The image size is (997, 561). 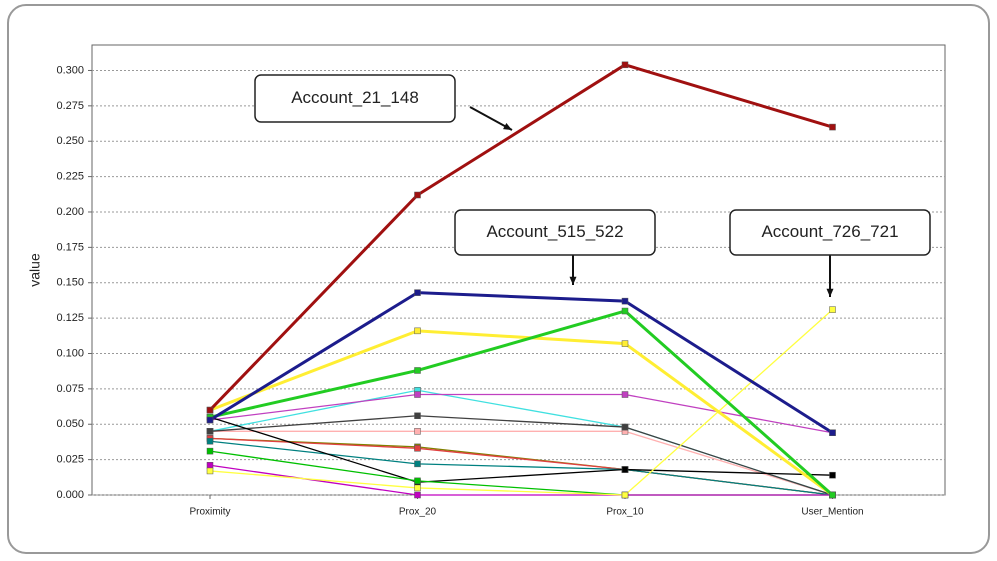 I want to click on y-tick-label: 0.075, so click(x=70, y=389).